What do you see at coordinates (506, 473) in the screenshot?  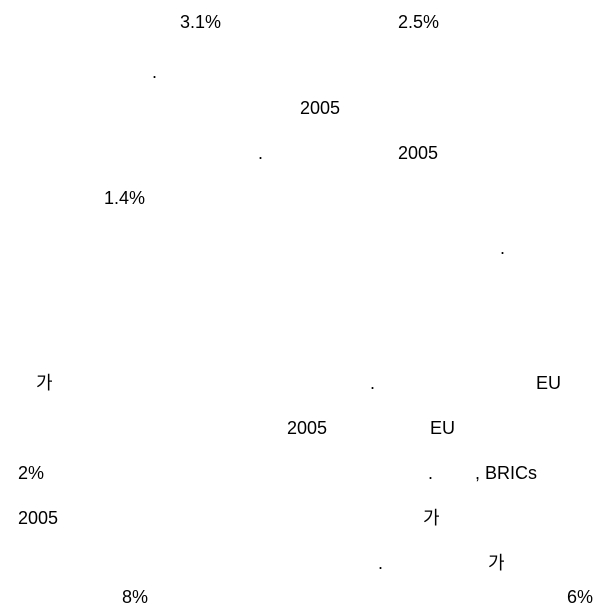 I see `text-fragment: , BRICs` at bounding box center [506, 473].